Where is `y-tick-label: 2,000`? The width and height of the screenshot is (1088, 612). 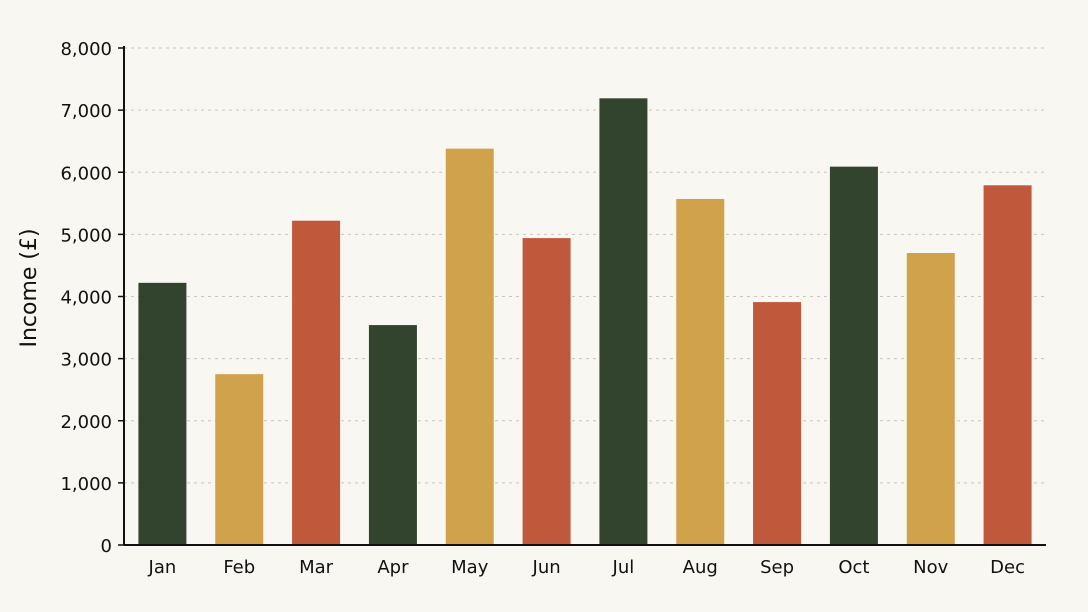 y-tick-label: 2,000 is located at coordinates (86, 422).